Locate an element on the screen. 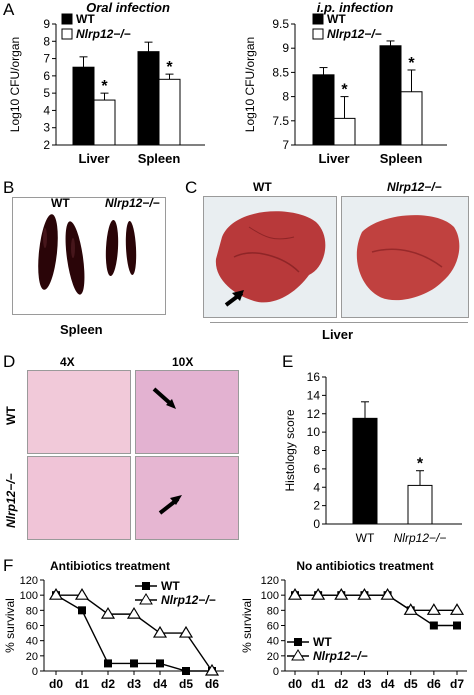 Image resolution: width=474 pixels, height=695 pixels. panel-label-f: F is located at coordinates (8, 565).